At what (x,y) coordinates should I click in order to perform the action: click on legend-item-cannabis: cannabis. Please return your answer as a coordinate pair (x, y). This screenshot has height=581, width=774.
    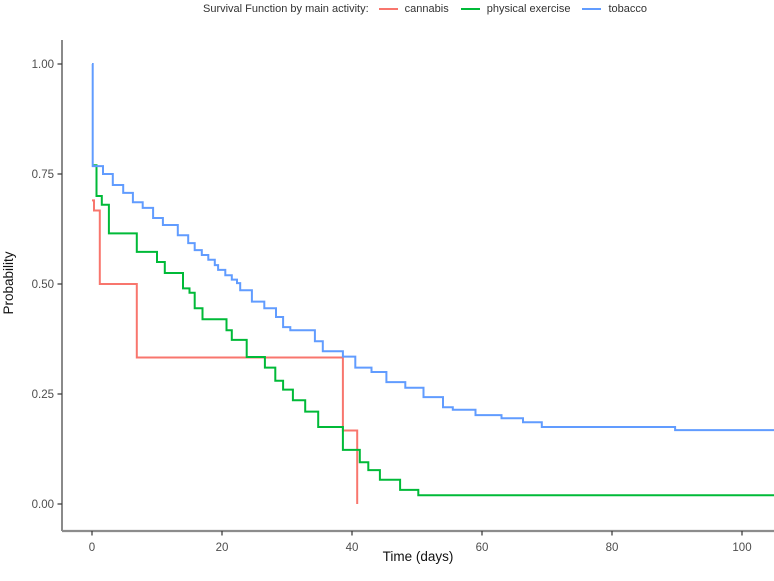
    Looking at the image, I should click on (413, 9).